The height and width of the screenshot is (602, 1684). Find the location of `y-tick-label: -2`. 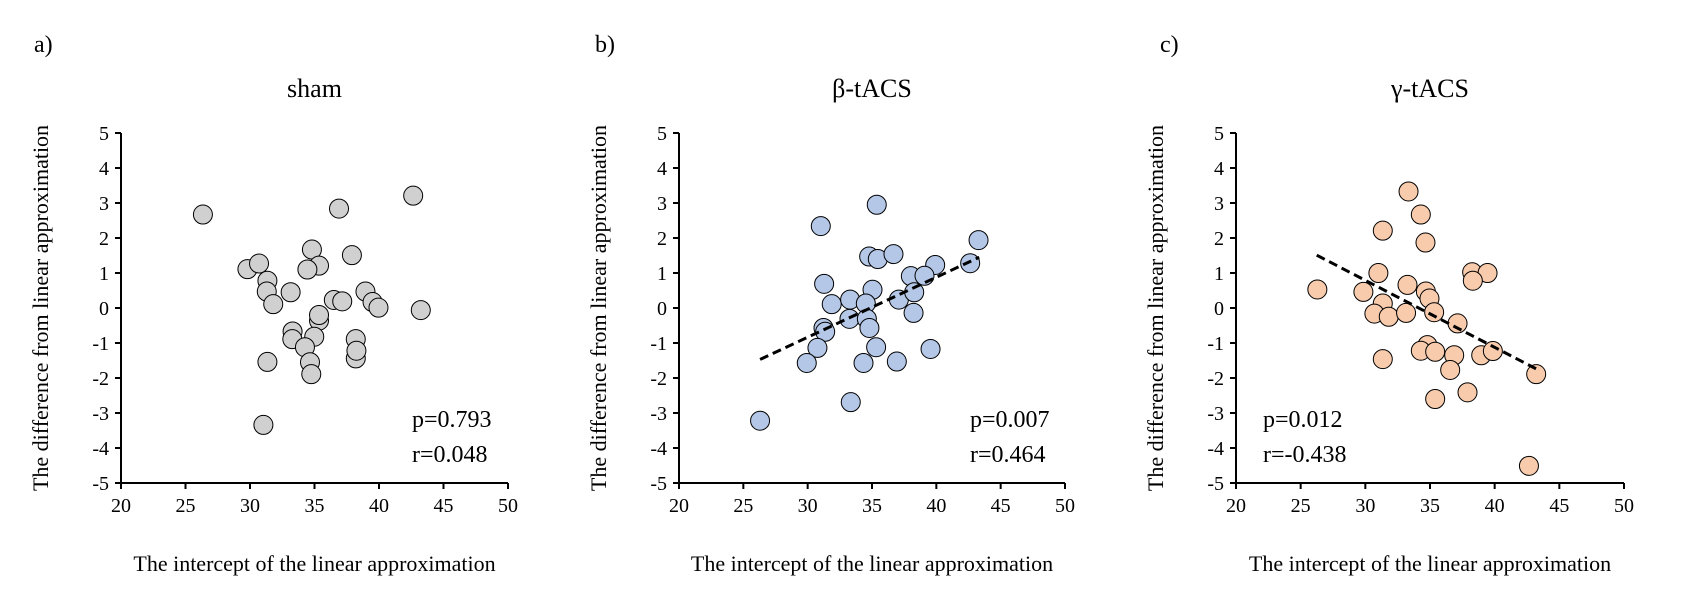

y-tick-label: -2 is located at coordinates (1215, 379).